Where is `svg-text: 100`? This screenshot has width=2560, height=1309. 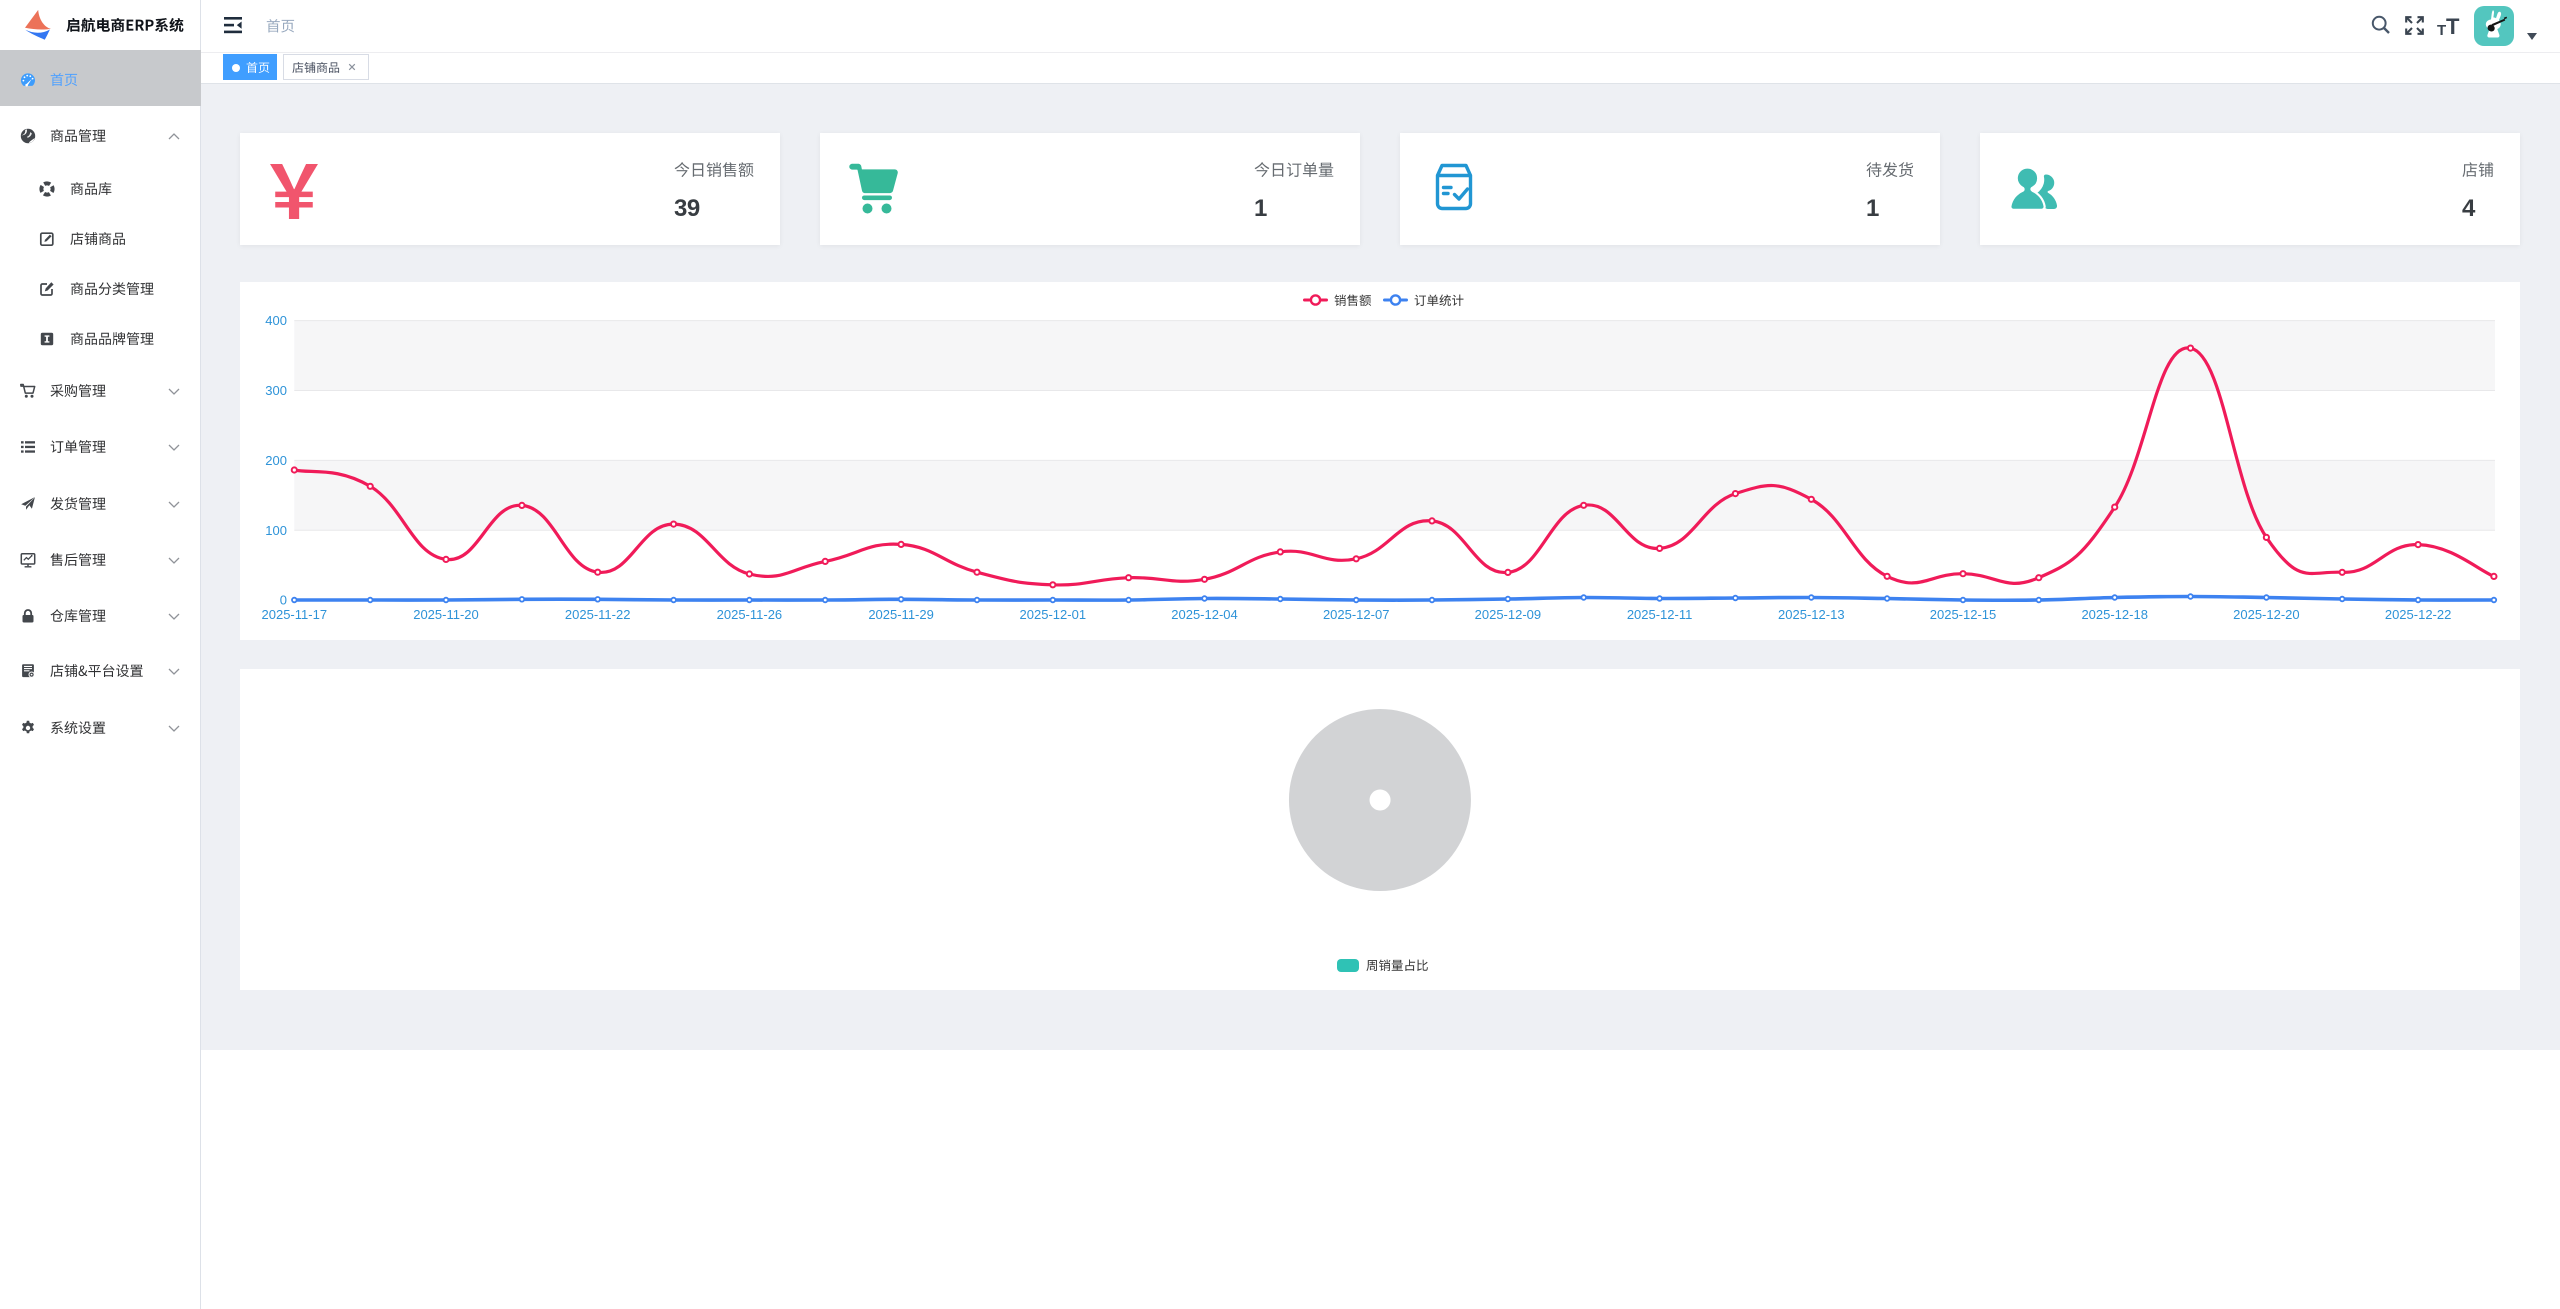
svg-text: 100 is located at coordinates (276, 530).